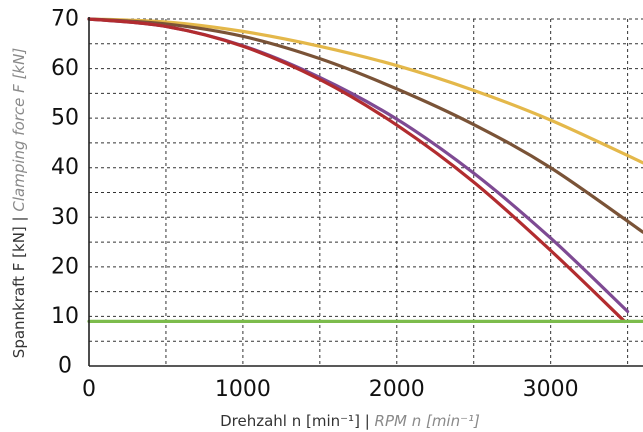 This screenshot has width=643, height=432. What do you see at coordinates (65, 19) in the screenshot?
I see `y-tick-label: 70` at bounding box center [65, 19].